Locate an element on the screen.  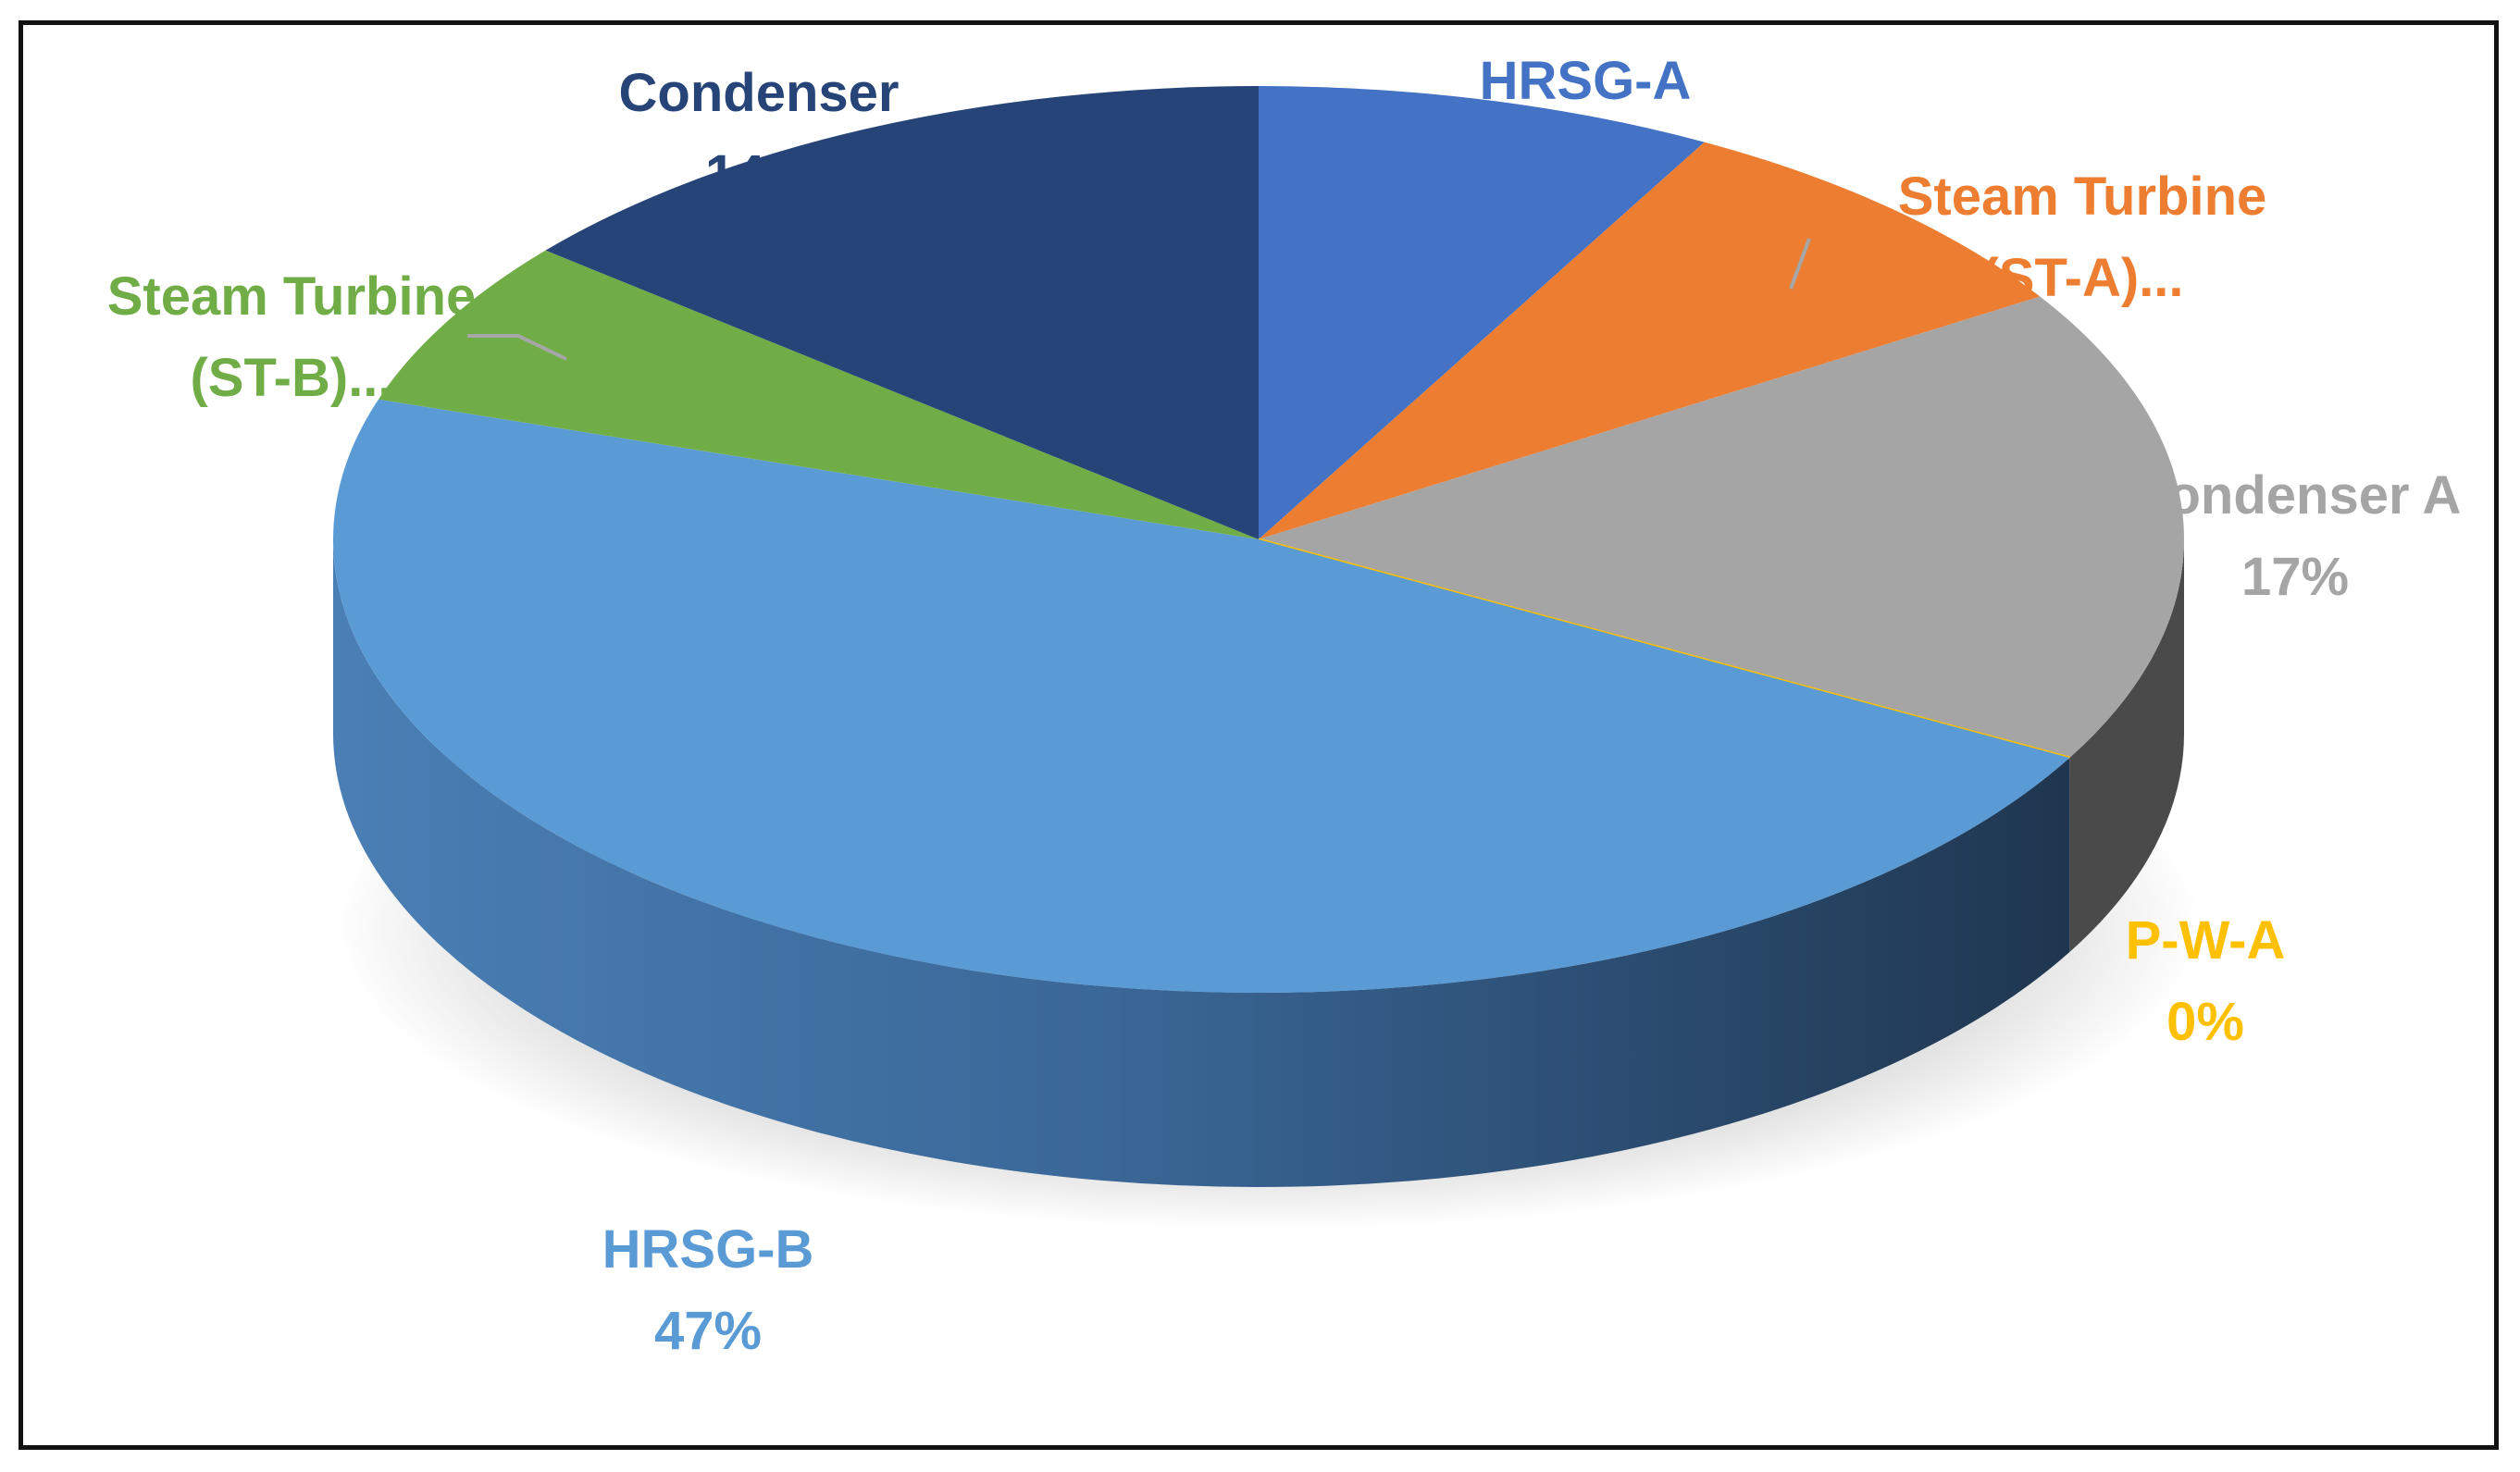
label-condenser-a-name: Condenser A is located at coordinates (2295, 495).